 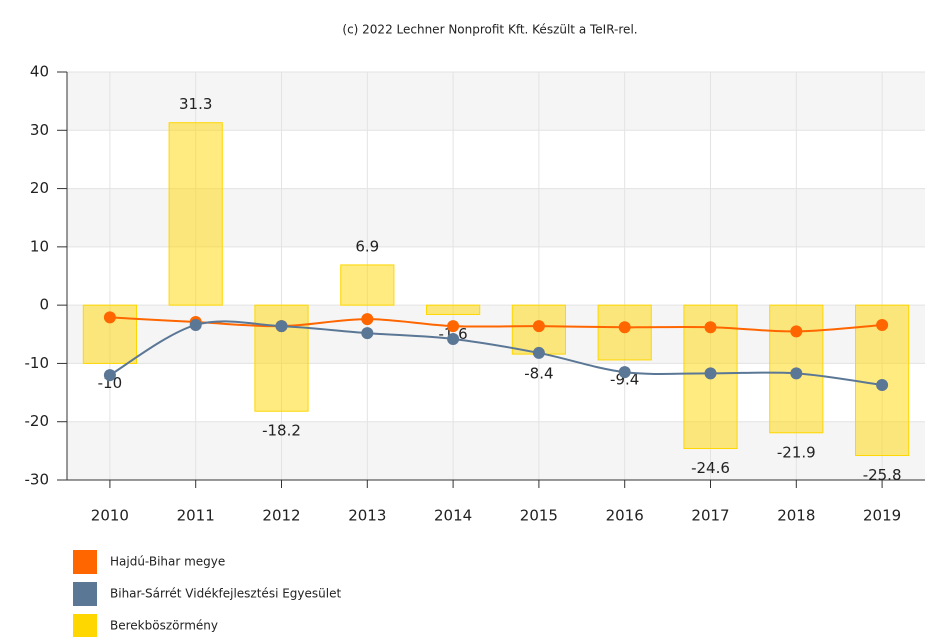 What do you see at coordinates (37, 421) in the screenshot?
I see `y-tick-label: -20` at bounding box center [37, 421].